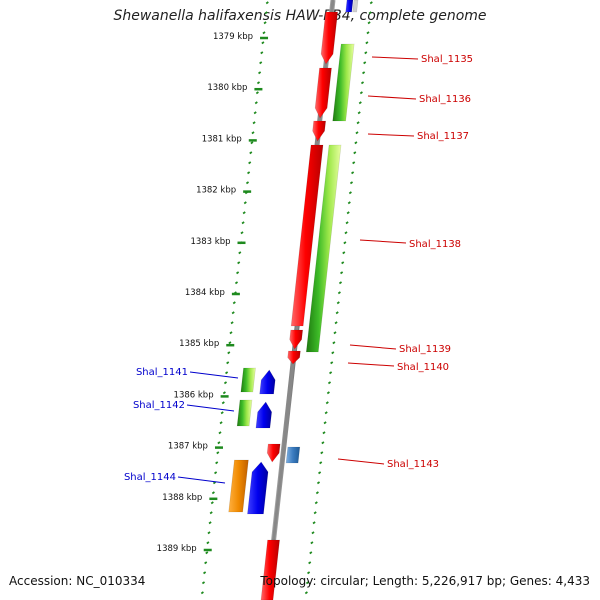 The image size is (600, 600). Describe the element at coordinates (159, 405) in the screenshot. I see `gene-label: Shal_1142` at that location.